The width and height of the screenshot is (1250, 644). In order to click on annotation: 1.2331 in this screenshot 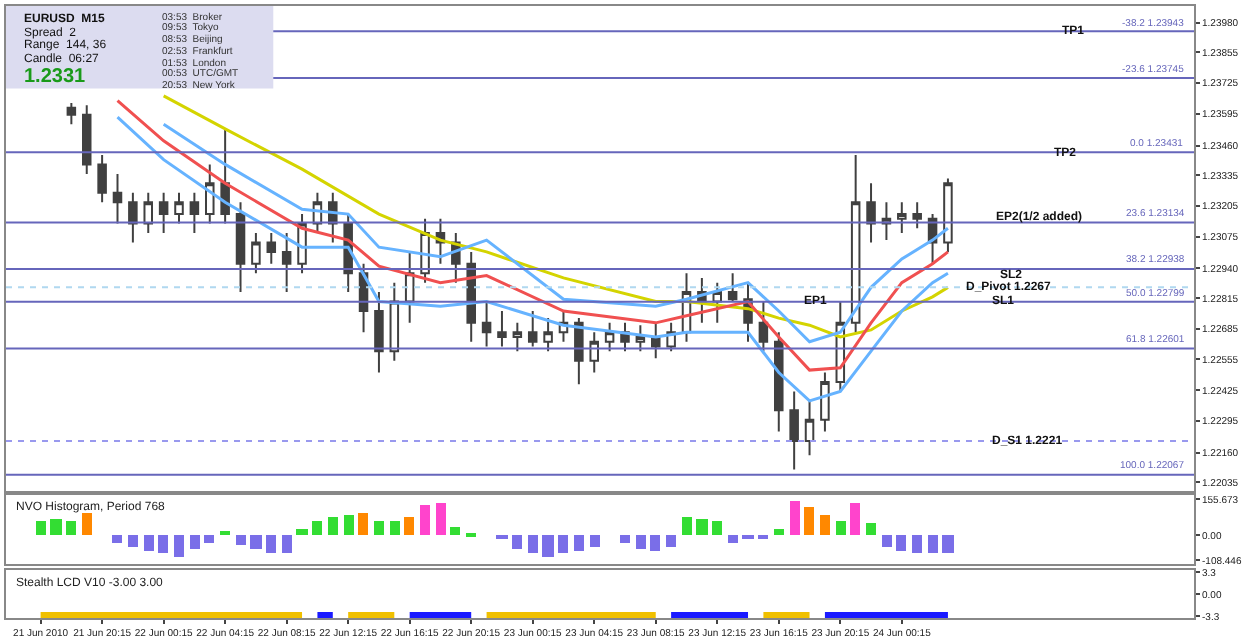, I will do `click(55, 77)`.